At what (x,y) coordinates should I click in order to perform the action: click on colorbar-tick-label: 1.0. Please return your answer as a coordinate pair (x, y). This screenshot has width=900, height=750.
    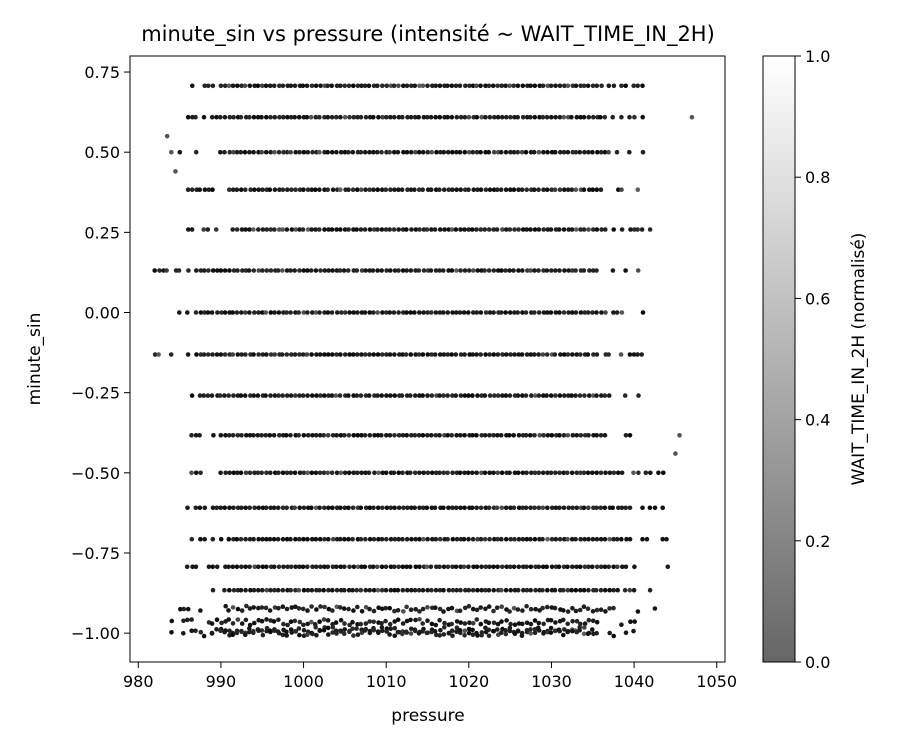
    Looking at the image, I should click on (817, 56).